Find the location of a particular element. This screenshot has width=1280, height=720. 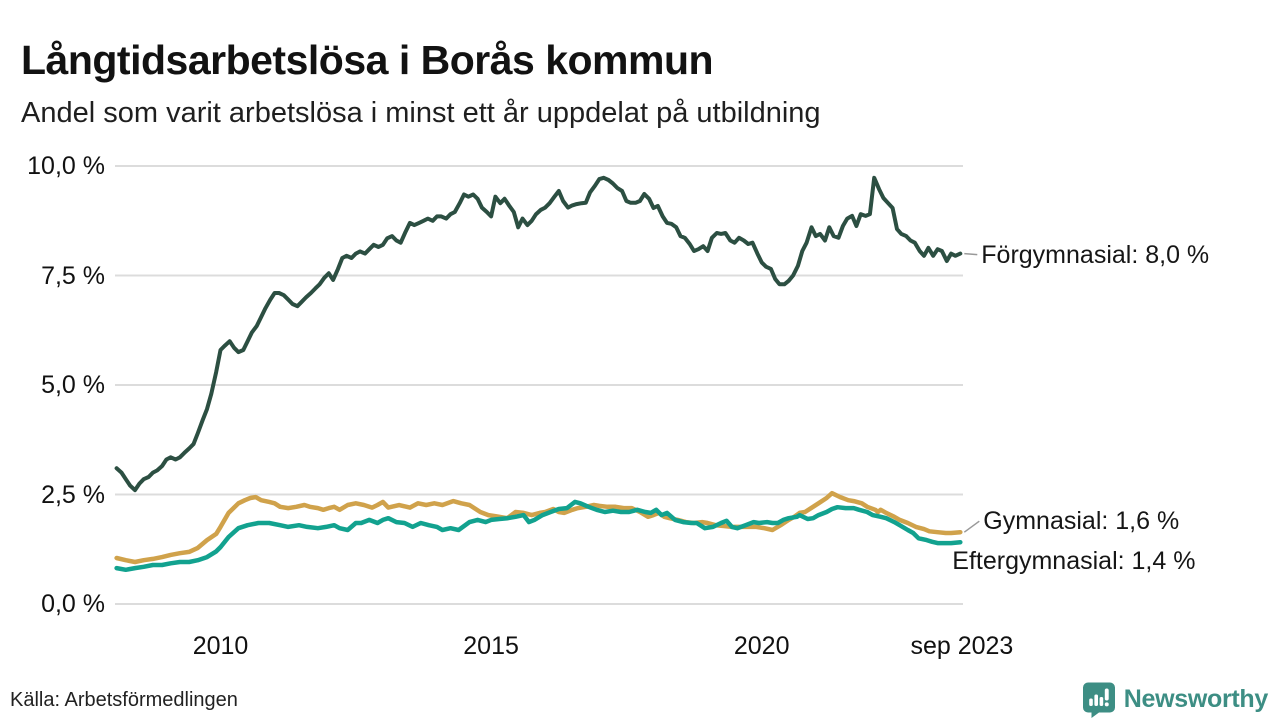

x-axis-tick-label: 2010 is located at coordinates (220, 646).